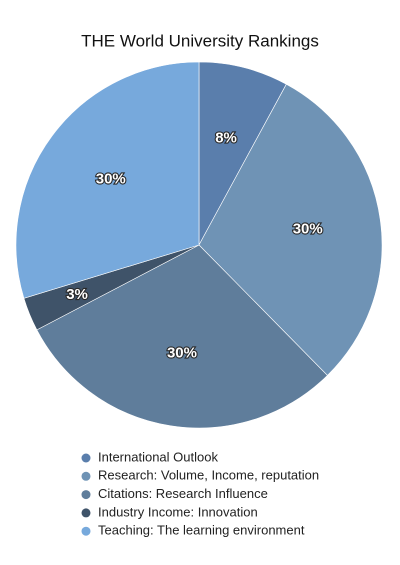  I want to click on value-label: 3%, so click(77, 294).